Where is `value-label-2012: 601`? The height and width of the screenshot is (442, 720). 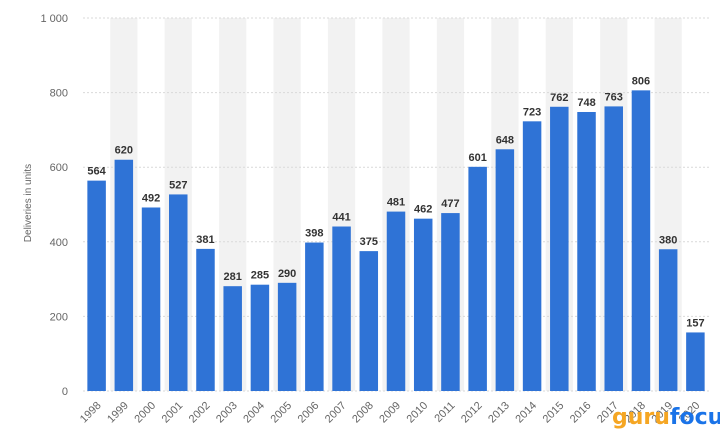
value-label-2012: 601 is located at coordinates (477, 158).